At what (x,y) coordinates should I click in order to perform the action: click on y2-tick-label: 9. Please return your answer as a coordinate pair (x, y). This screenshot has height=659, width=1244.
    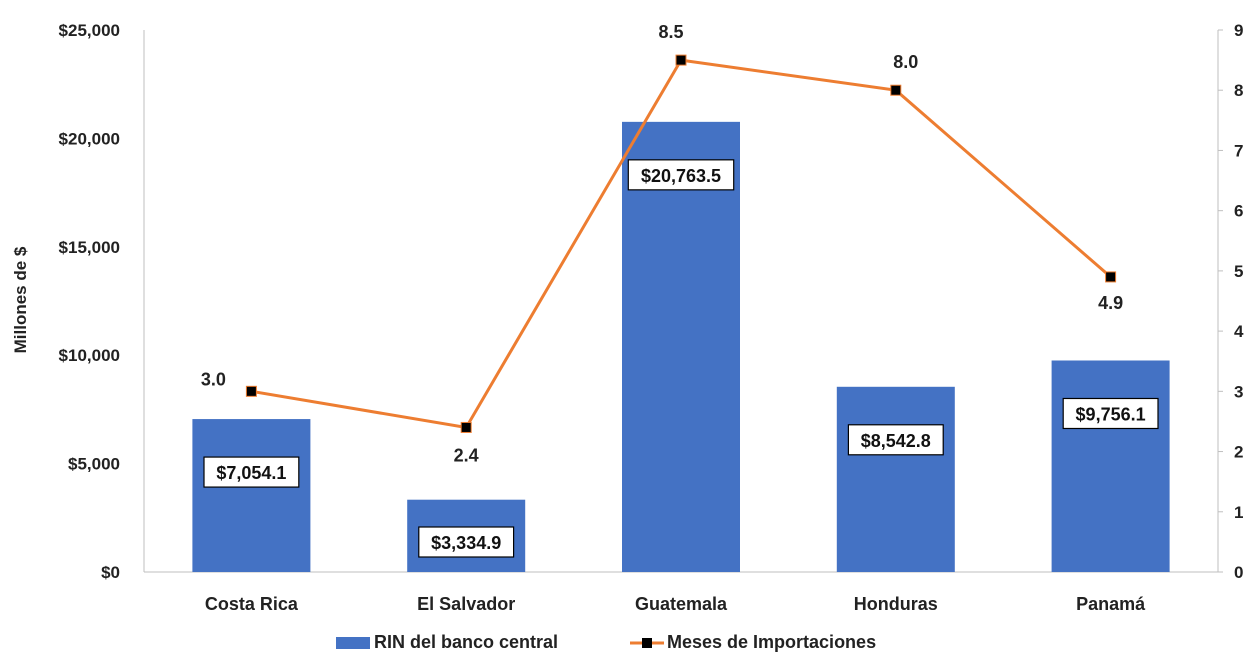
    Looking at the image, I should click on (1238, 30).